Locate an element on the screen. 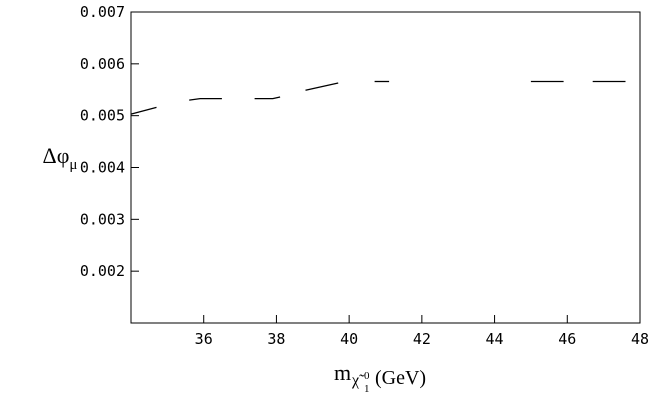 This screenshot has height=400, width=654. x-tick-label: 42 is located at coordinates (422, 339).